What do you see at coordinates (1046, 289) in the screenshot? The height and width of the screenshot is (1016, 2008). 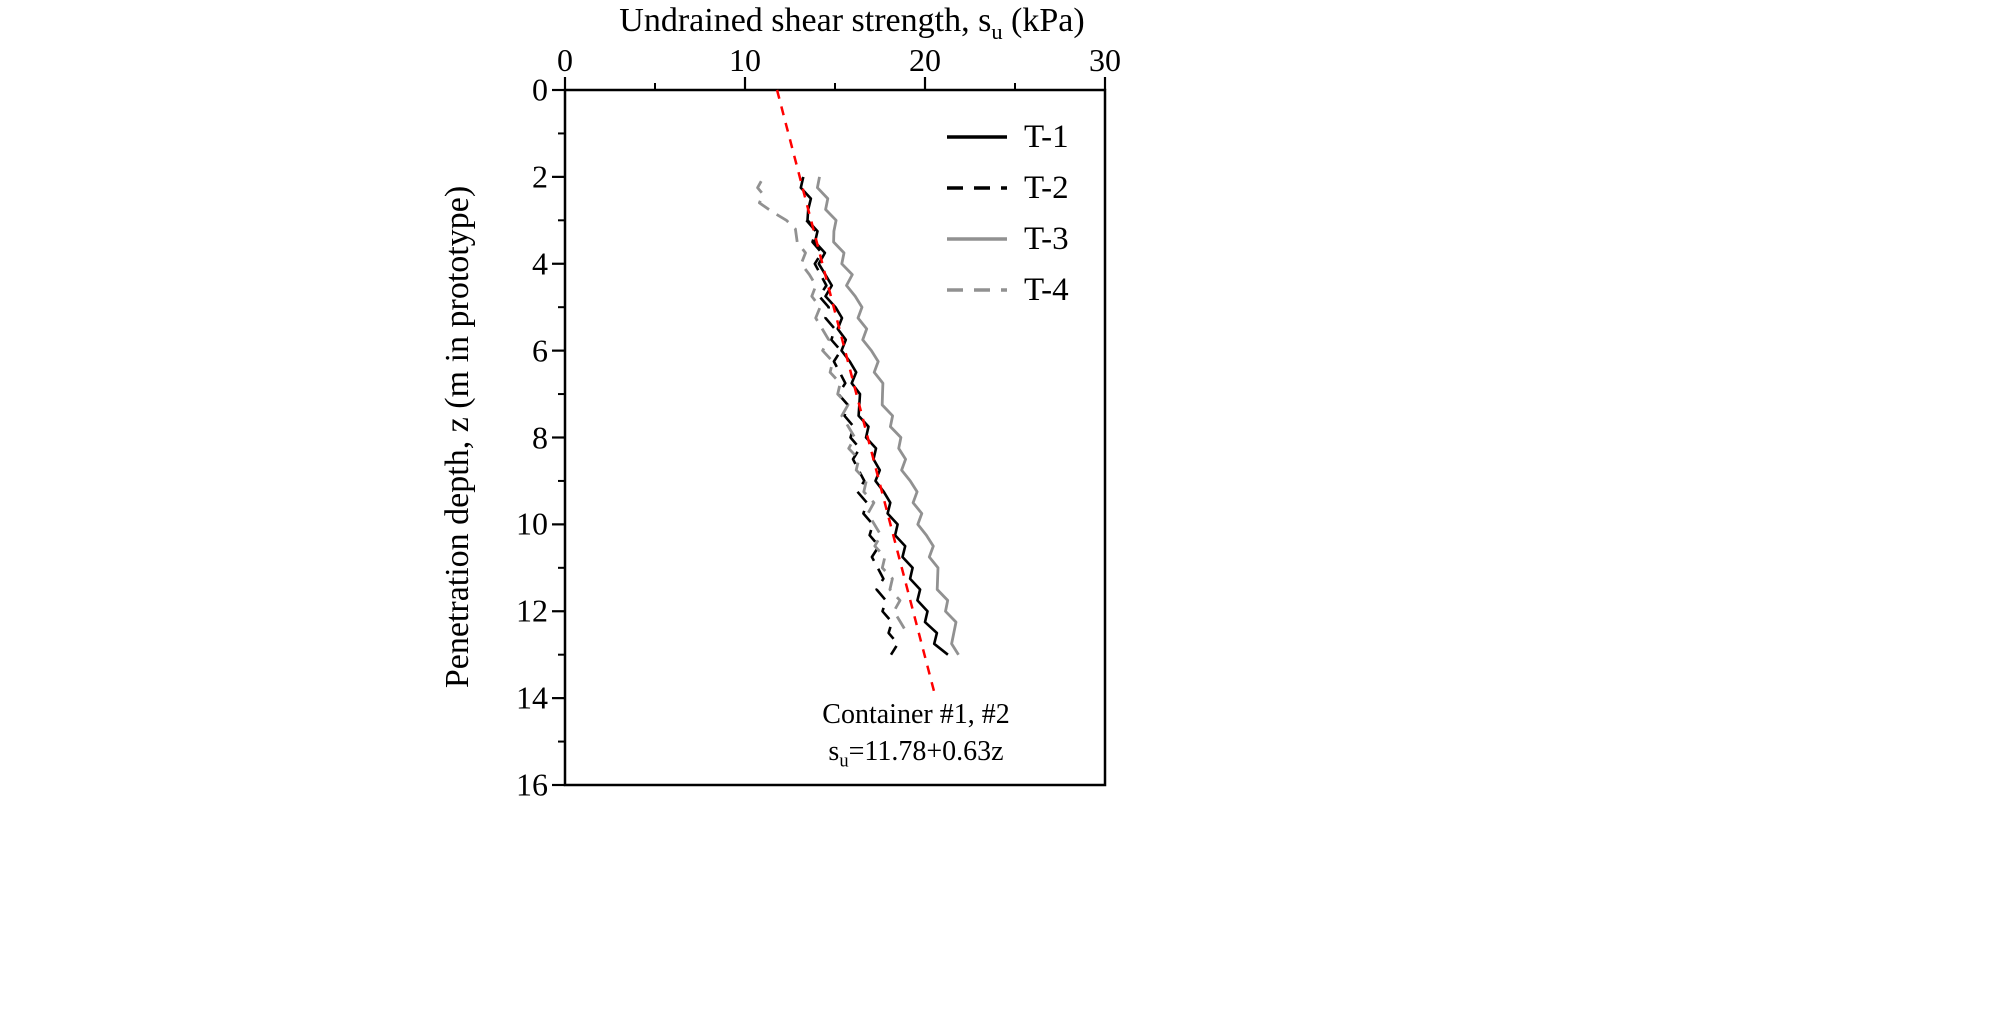 I see `legend-label-t4: T-4` at bounding box center [1046, 289].